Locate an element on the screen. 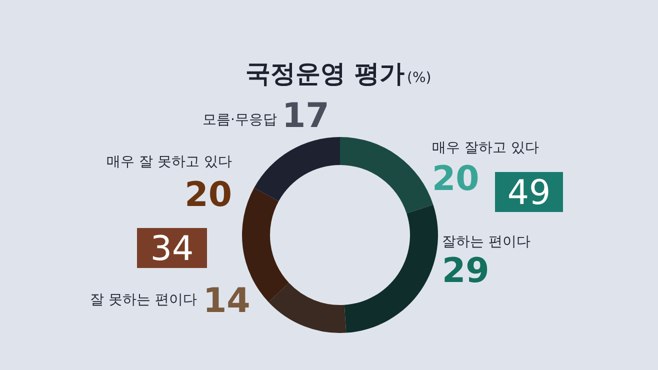 This screenshot has height=370, width=658. slice-label: 매우 잘하고 있다 is located at coordinates (485, 148).